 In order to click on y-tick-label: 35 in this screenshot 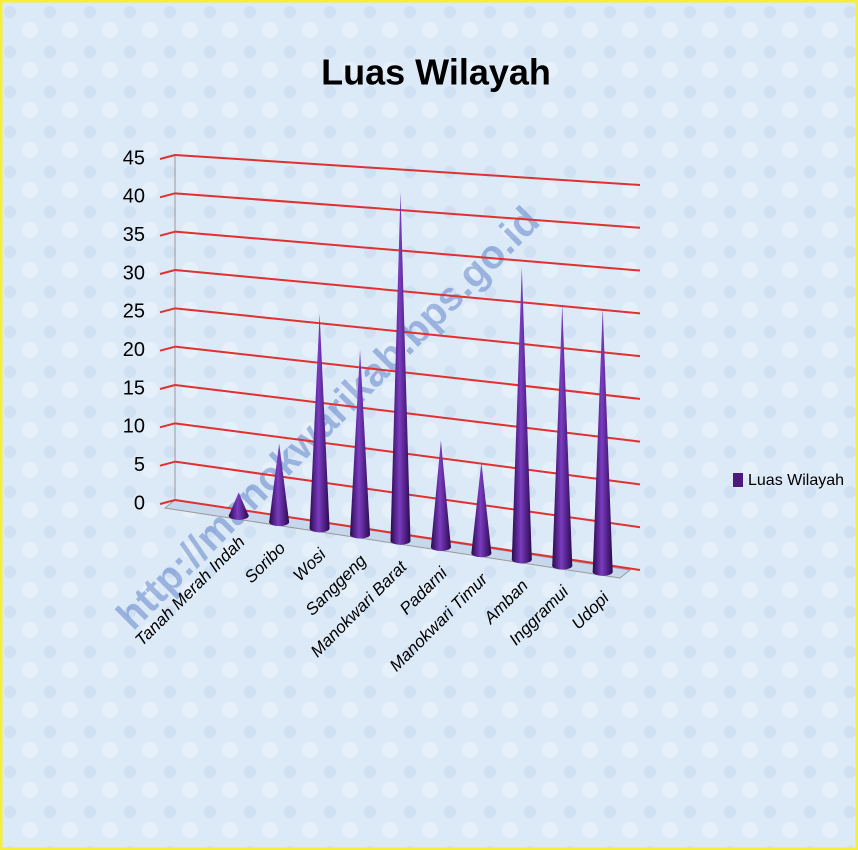, I will do `click(134, 235)`.